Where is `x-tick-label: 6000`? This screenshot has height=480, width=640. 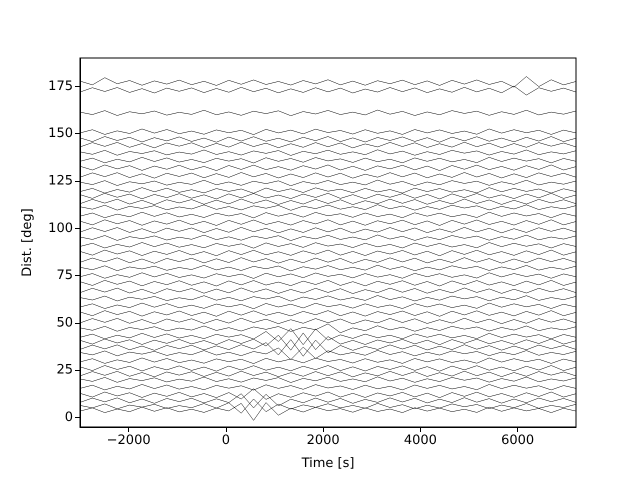 x-tick-label: 6000 is located at coordinates (517, 440).